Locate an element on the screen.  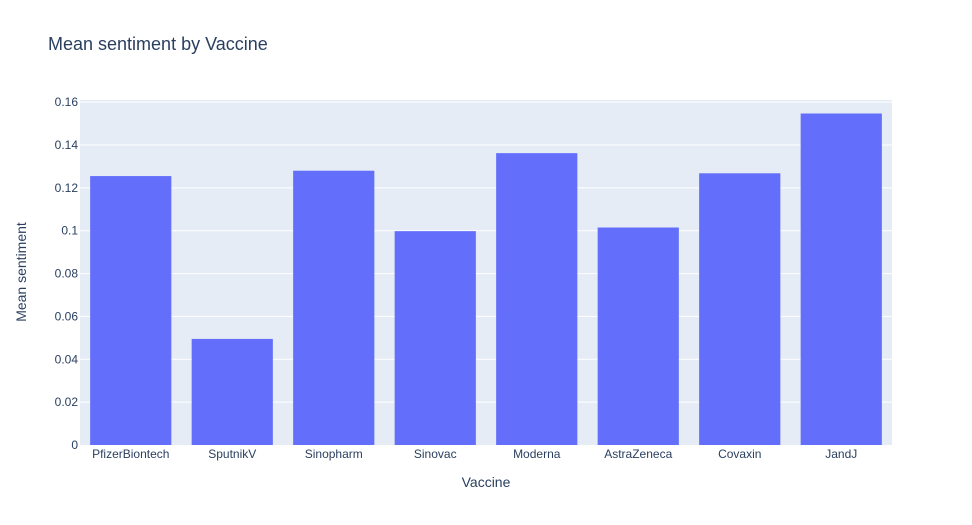
y-axis-ticks: 0 0.02 0.04 0.06 0.08 0.1 0.12 0.14 0.16 is located at coordinates (67, 273).